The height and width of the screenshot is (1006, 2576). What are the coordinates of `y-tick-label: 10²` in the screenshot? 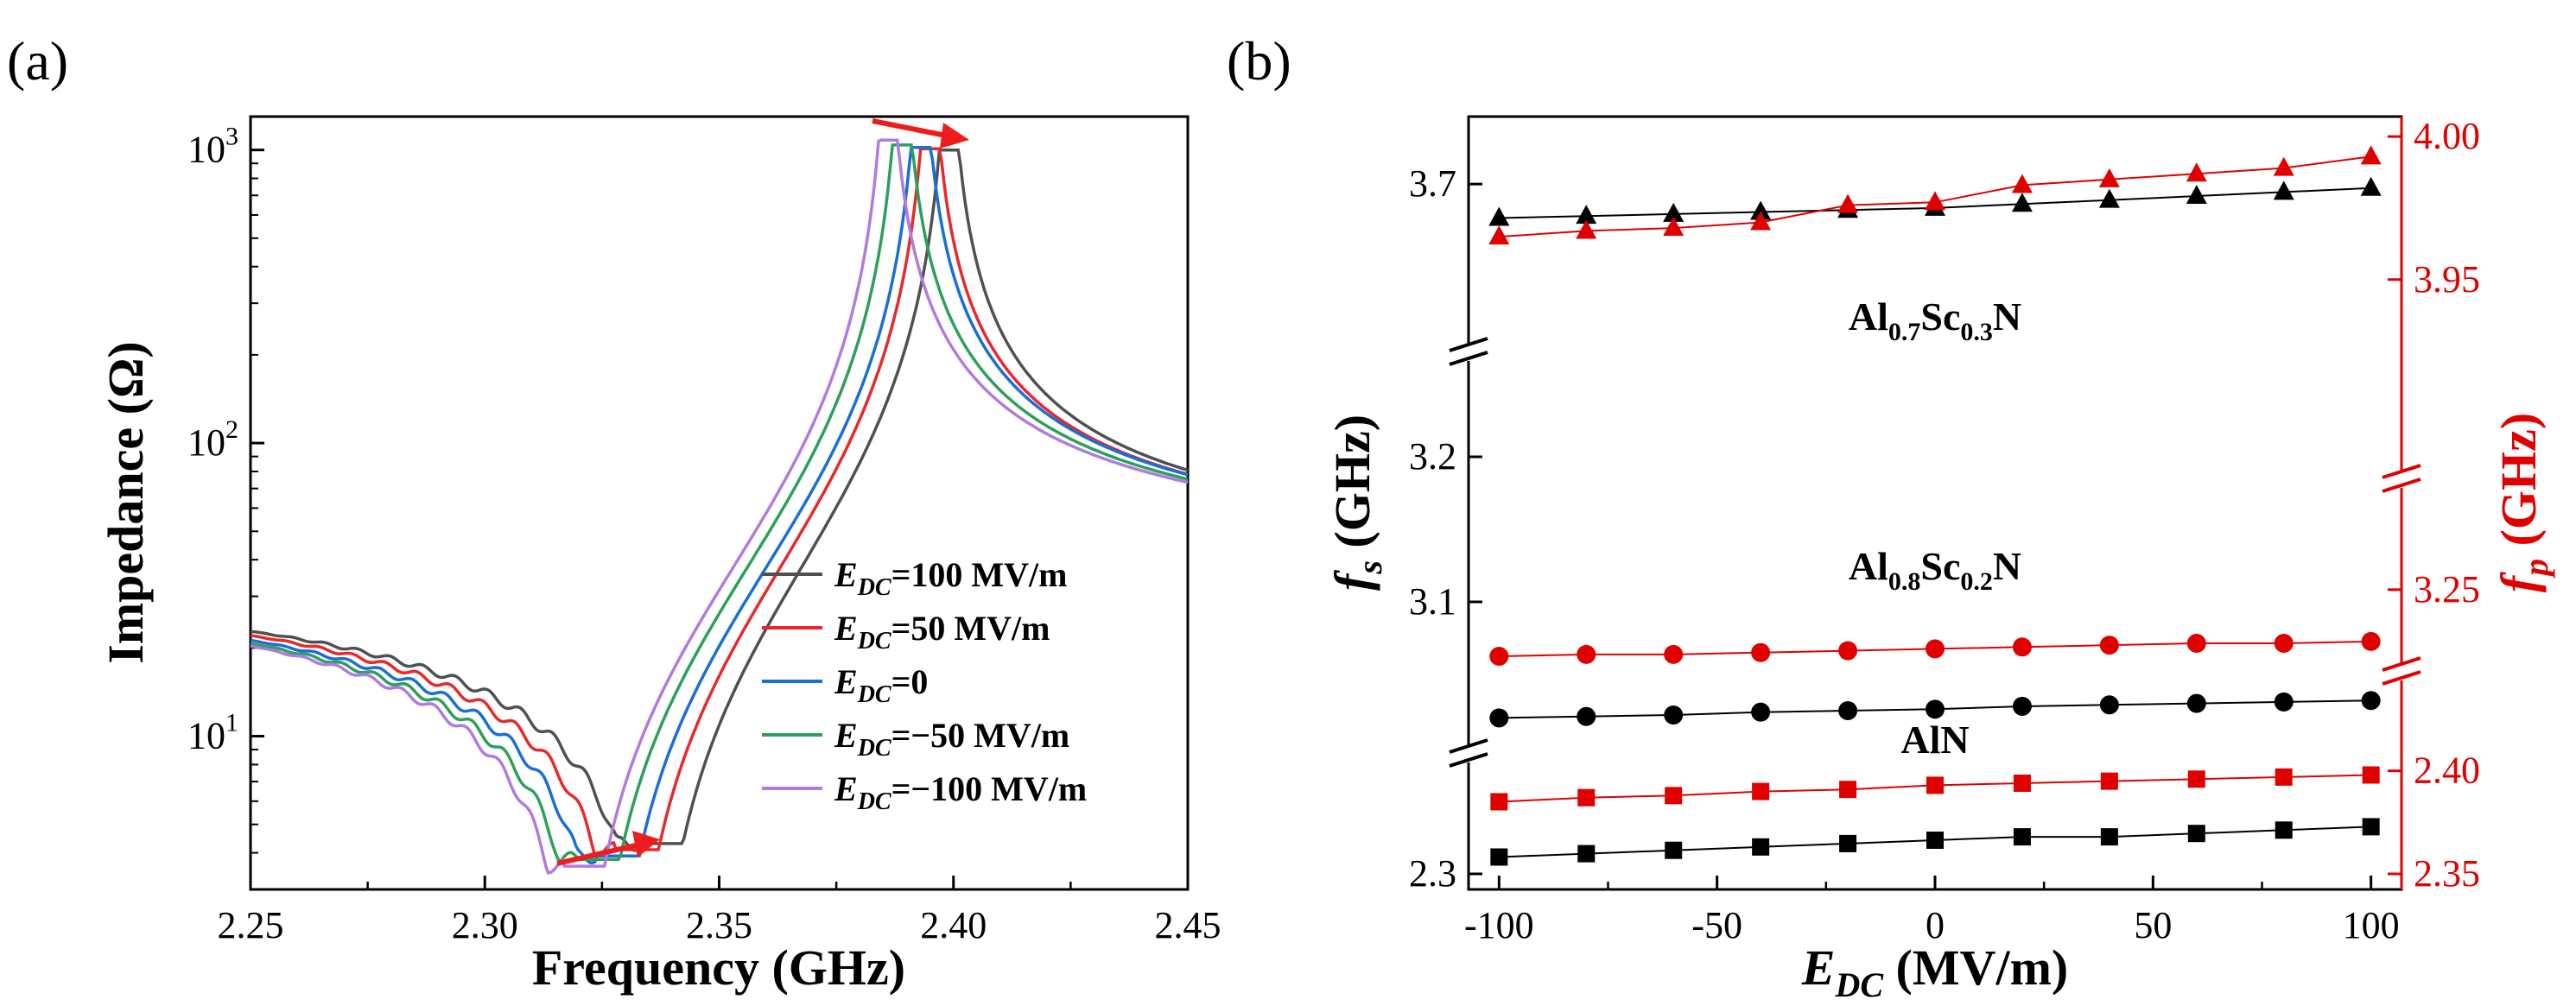 It's located at (212, 439).